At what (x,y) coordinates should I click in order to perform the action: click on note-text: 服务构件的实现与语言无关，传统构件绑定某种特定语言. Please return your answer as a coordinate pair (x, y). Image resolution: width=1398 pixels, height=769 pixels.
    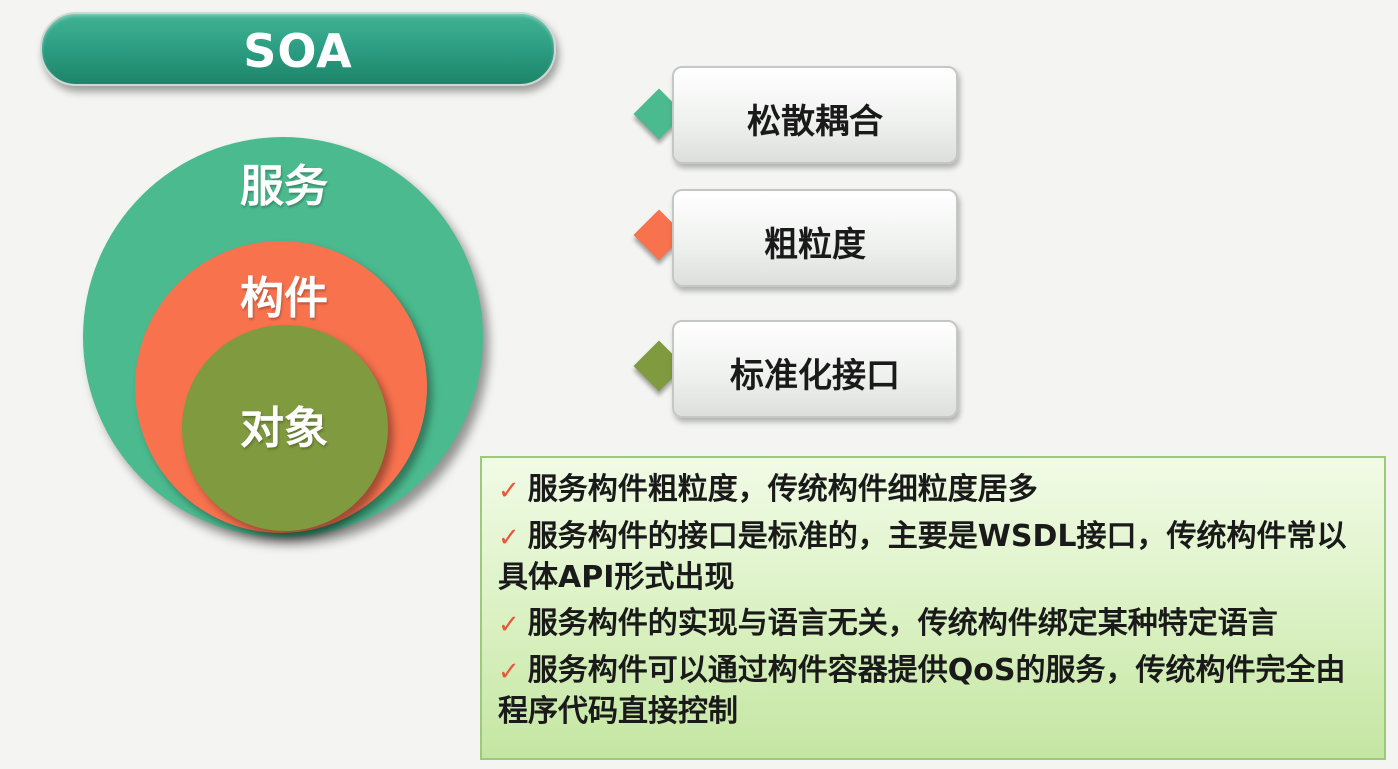
    Looking at the image, I should click on (902, 623).